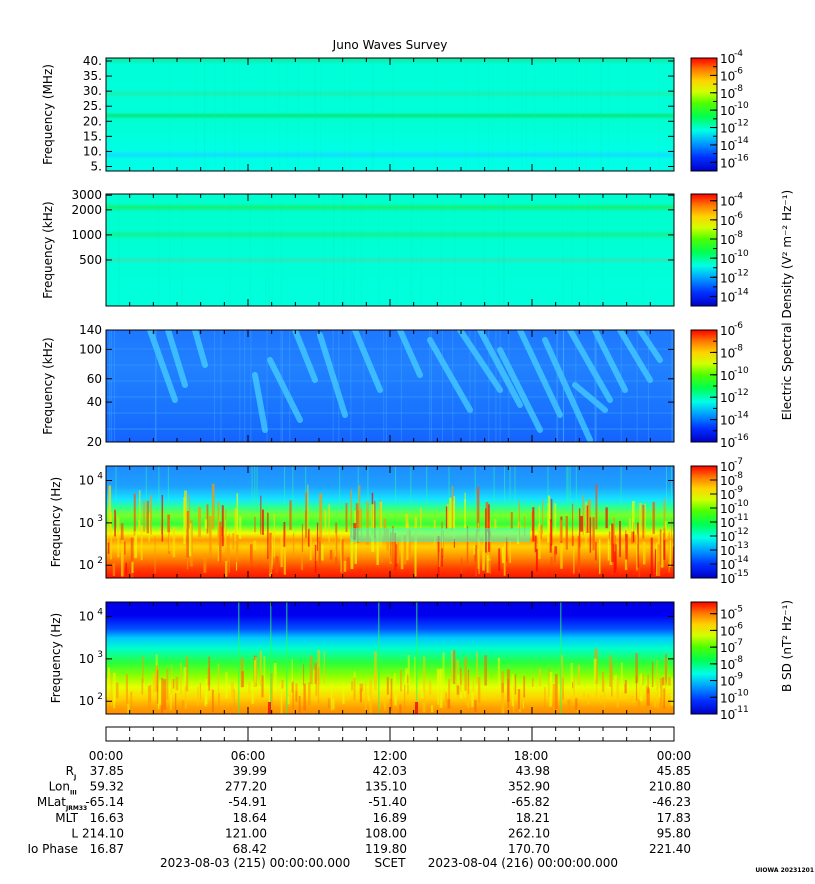  I want to click on spectrogram-image, so click(390, 114).